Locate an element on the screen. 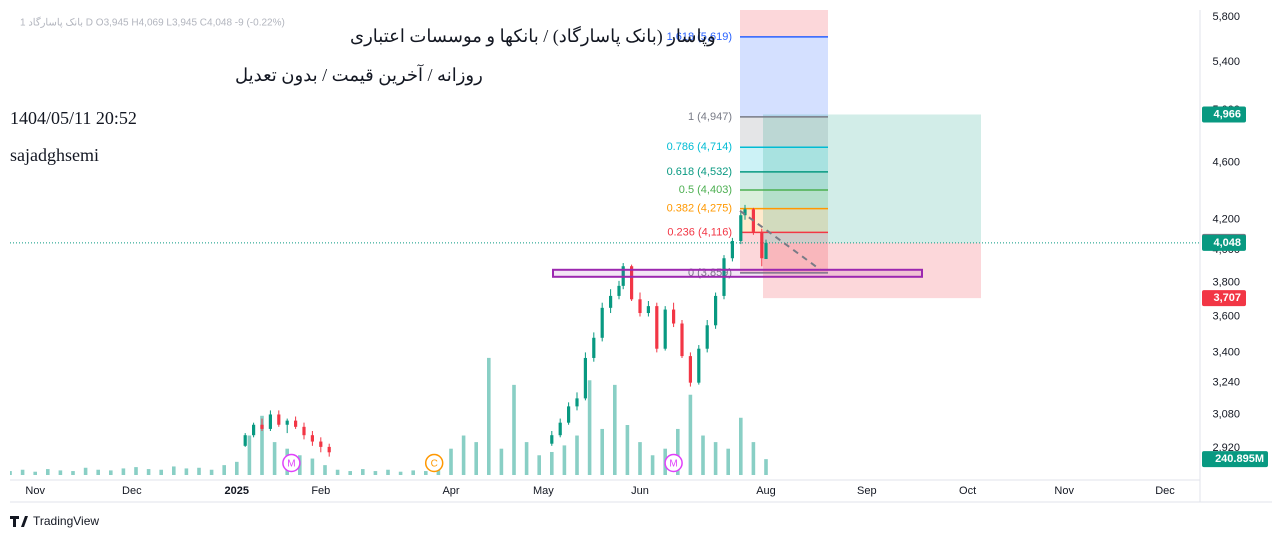 The width and height of the screenshot is (1282, 539). y-tick-label: 5,800 is located at coordinates (1226, 17).